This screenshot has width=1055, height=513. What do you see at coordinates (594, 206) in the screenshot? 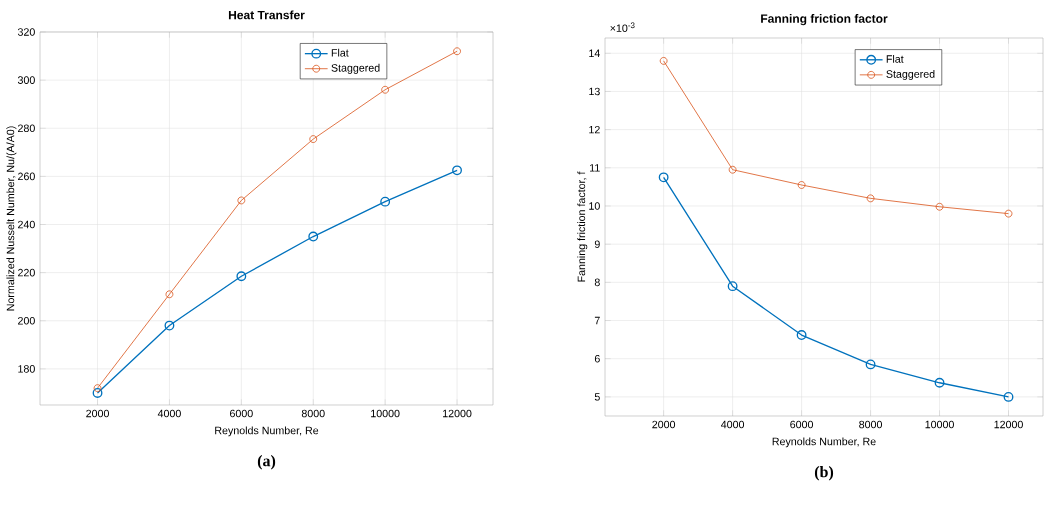
I see `y-tick-label: 10` at bounding box center [594, 206].